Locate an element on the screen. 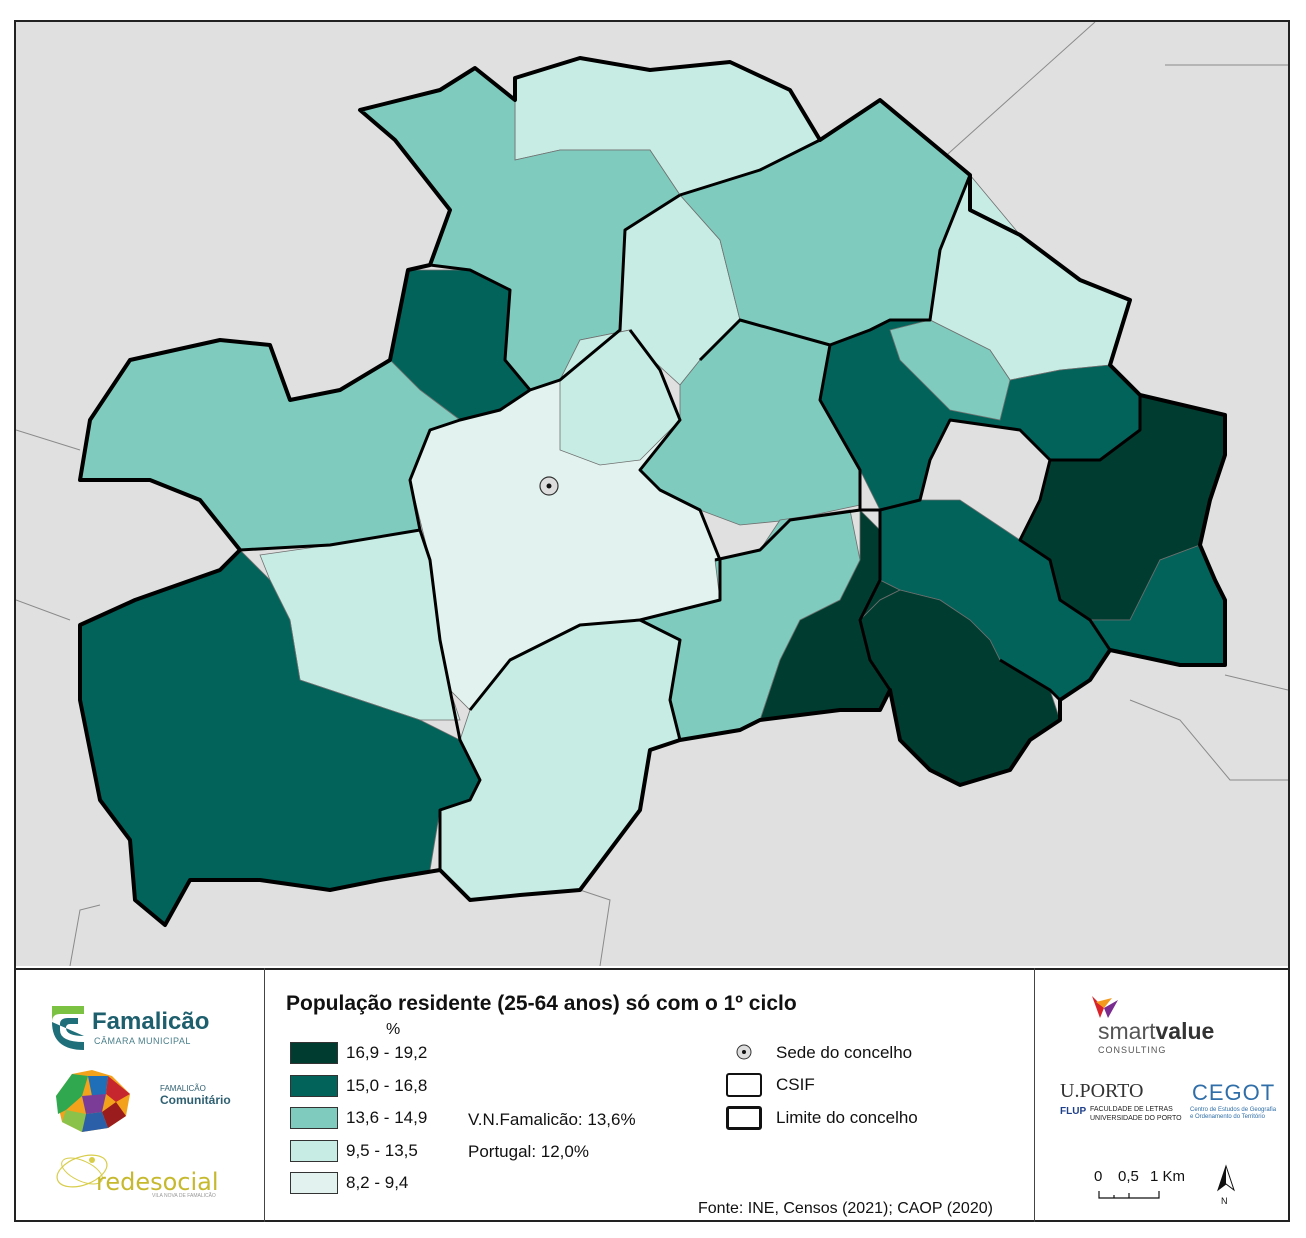 This screenshot has height=1238, width=1306. source-note: Fonte: INE, Censos (2021); CAOP (2020) is located at coordinates (845, 1208).